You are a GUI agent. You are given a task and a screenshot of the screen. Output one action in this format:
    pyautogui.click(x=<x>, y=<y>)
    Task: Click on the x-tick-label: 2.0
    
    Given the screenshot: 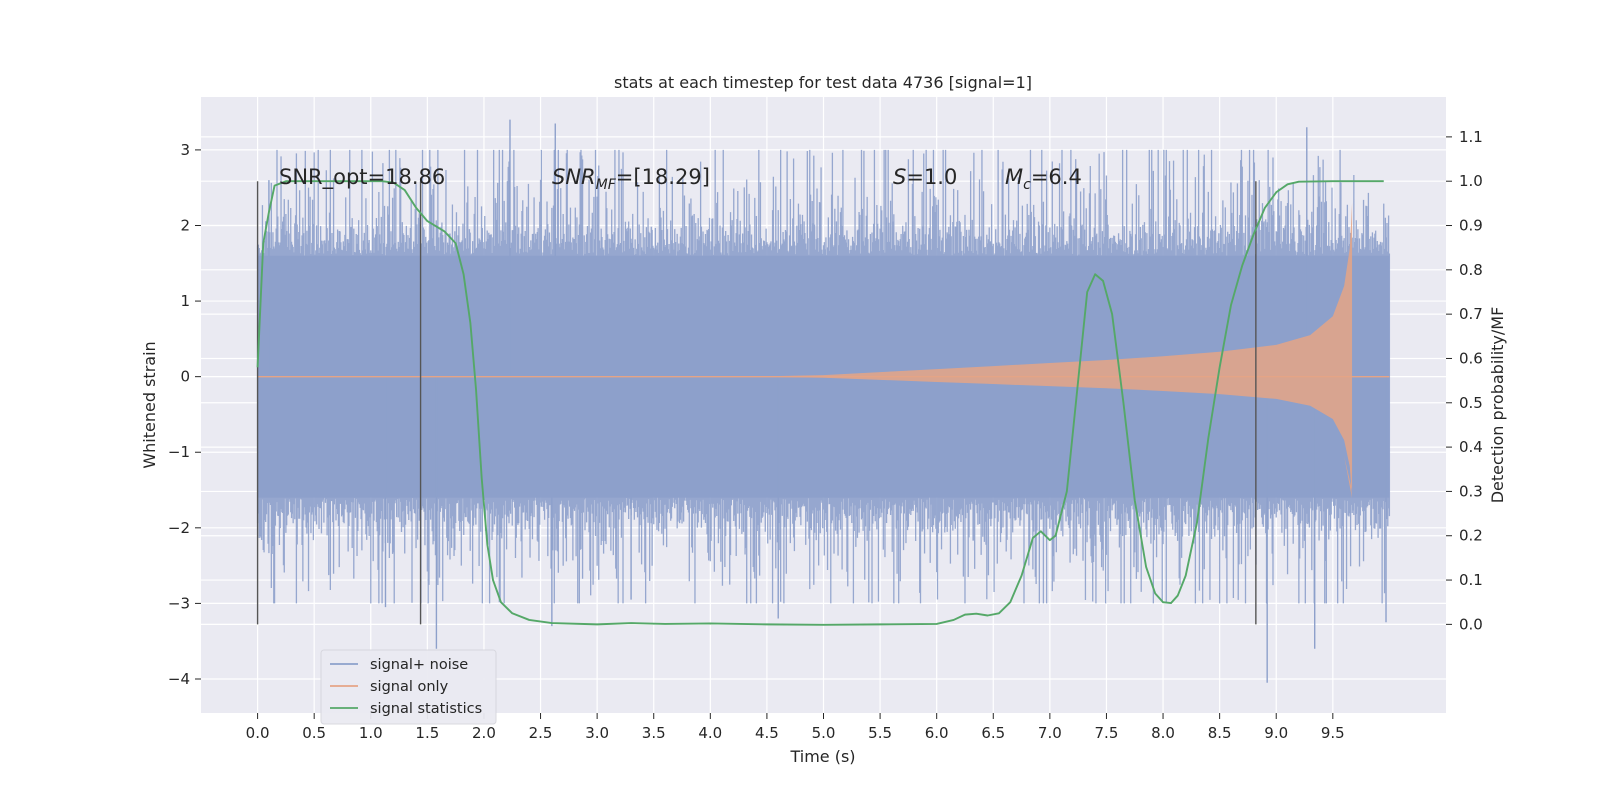 What is the action you would take?
    pyautogui.click(x=484, y=733)
    